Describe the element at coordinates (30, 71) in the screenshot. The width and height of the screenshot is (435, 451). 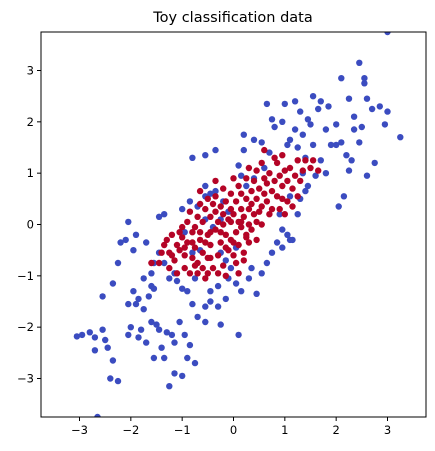
I see `y-tick-label: 3` at that location.